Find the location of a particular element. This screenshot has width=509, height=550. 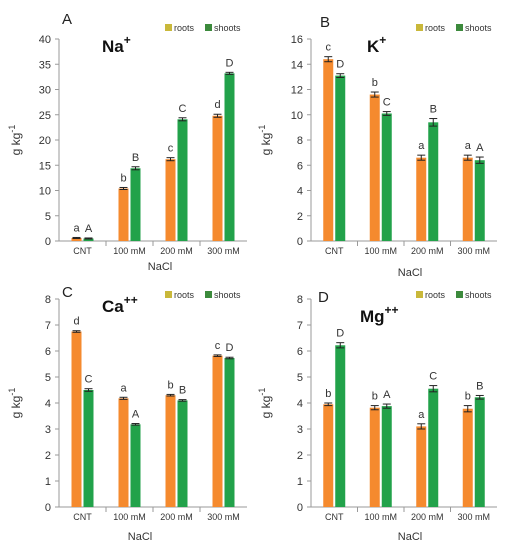

y-tick-label: 2 is located at coordinates (48, 456).